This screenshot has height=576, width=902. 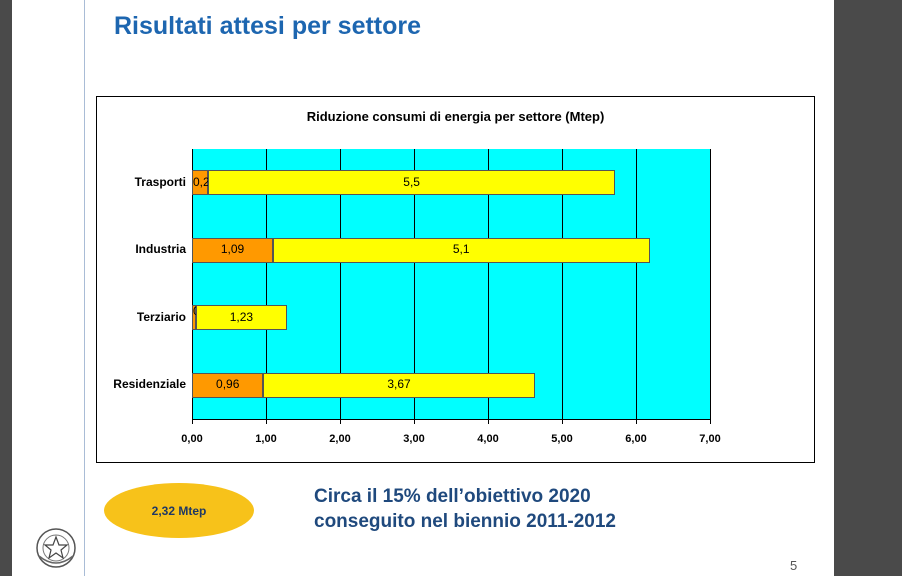 I want to click on x-tick-label: 4,00, so click(x=488, y=439).